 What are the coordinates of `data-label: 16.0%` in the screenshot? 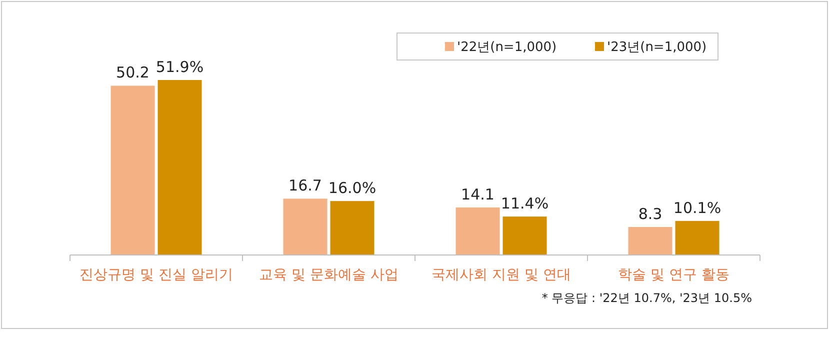 It's located at (352, 188).